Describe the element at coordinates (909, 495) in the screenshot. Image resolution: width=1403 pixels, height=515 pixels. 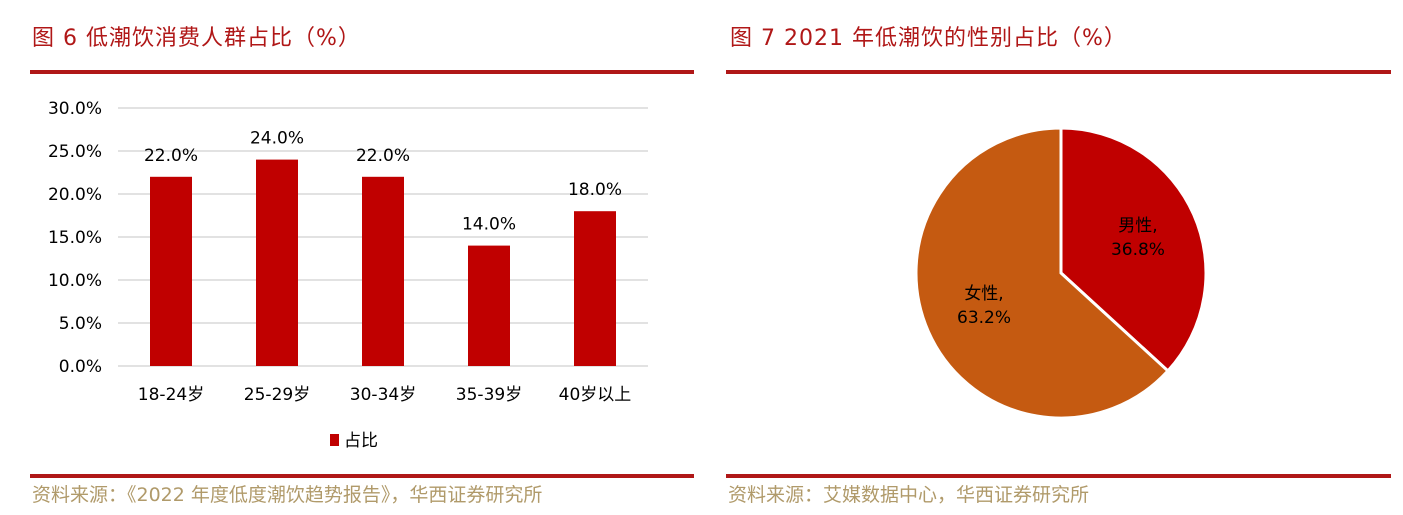
I see `right-source: 资料来源：艾媒数据中心，华西证券研究所` at that location.